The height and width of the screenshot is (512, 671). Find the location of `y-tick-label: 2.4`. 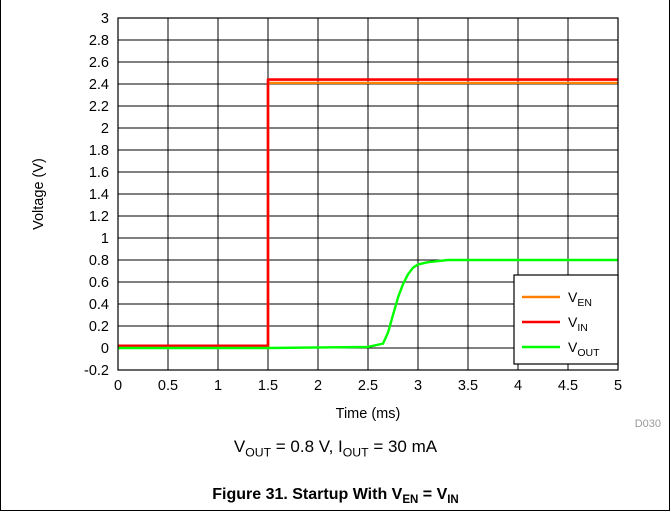

y-tick-label: 2.4 is located at coordinates (99, 85).